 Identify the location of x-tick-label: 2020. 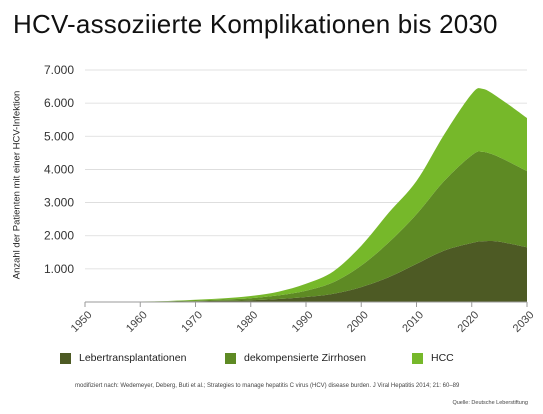
(469, 322).